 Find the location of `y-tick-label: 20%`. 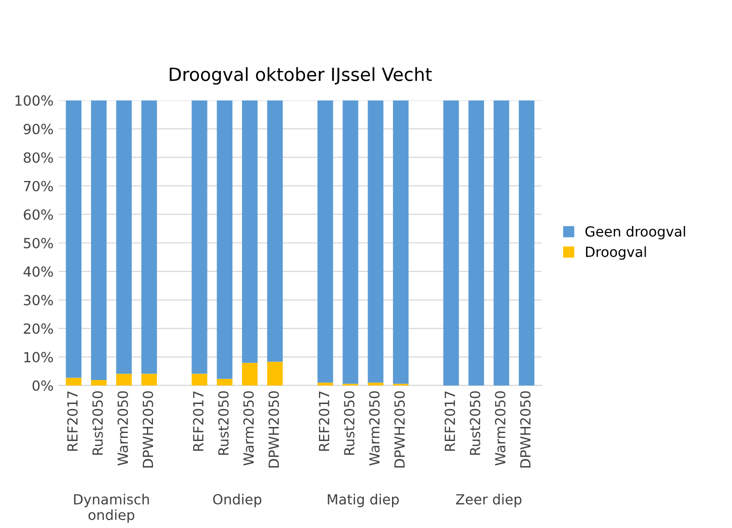

y-tick-label: 20% is located at coordinates (38, 328).